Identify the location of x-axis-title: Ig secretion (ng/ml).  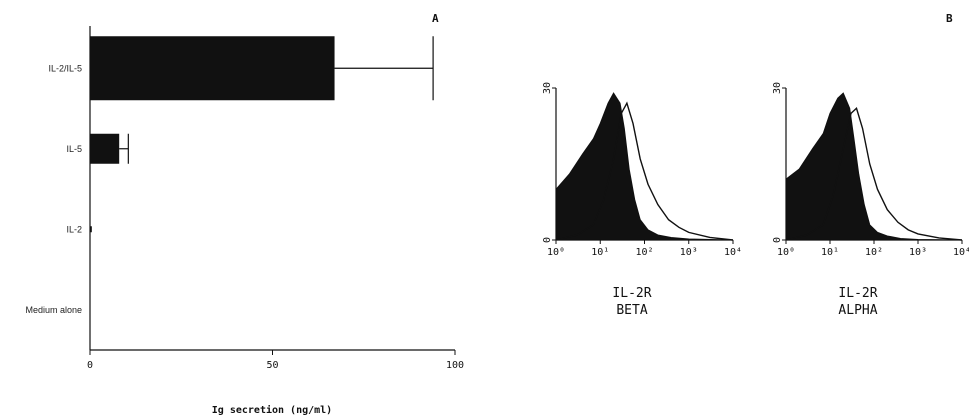
(272, 410).